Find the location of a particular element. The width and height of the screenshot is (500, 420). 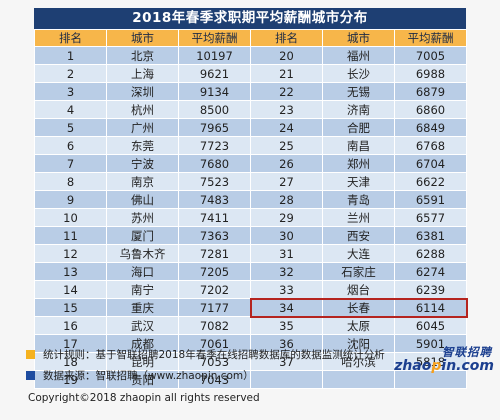

cell-salary-left: 7363 is located at coordinates (214, 235).